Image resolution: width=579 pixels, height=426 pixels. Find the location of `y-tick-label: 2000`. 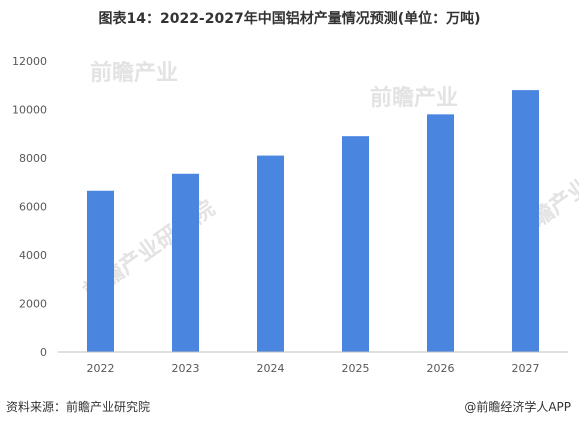

y-tick-label: 2000 is located at coordinates (33, 304).